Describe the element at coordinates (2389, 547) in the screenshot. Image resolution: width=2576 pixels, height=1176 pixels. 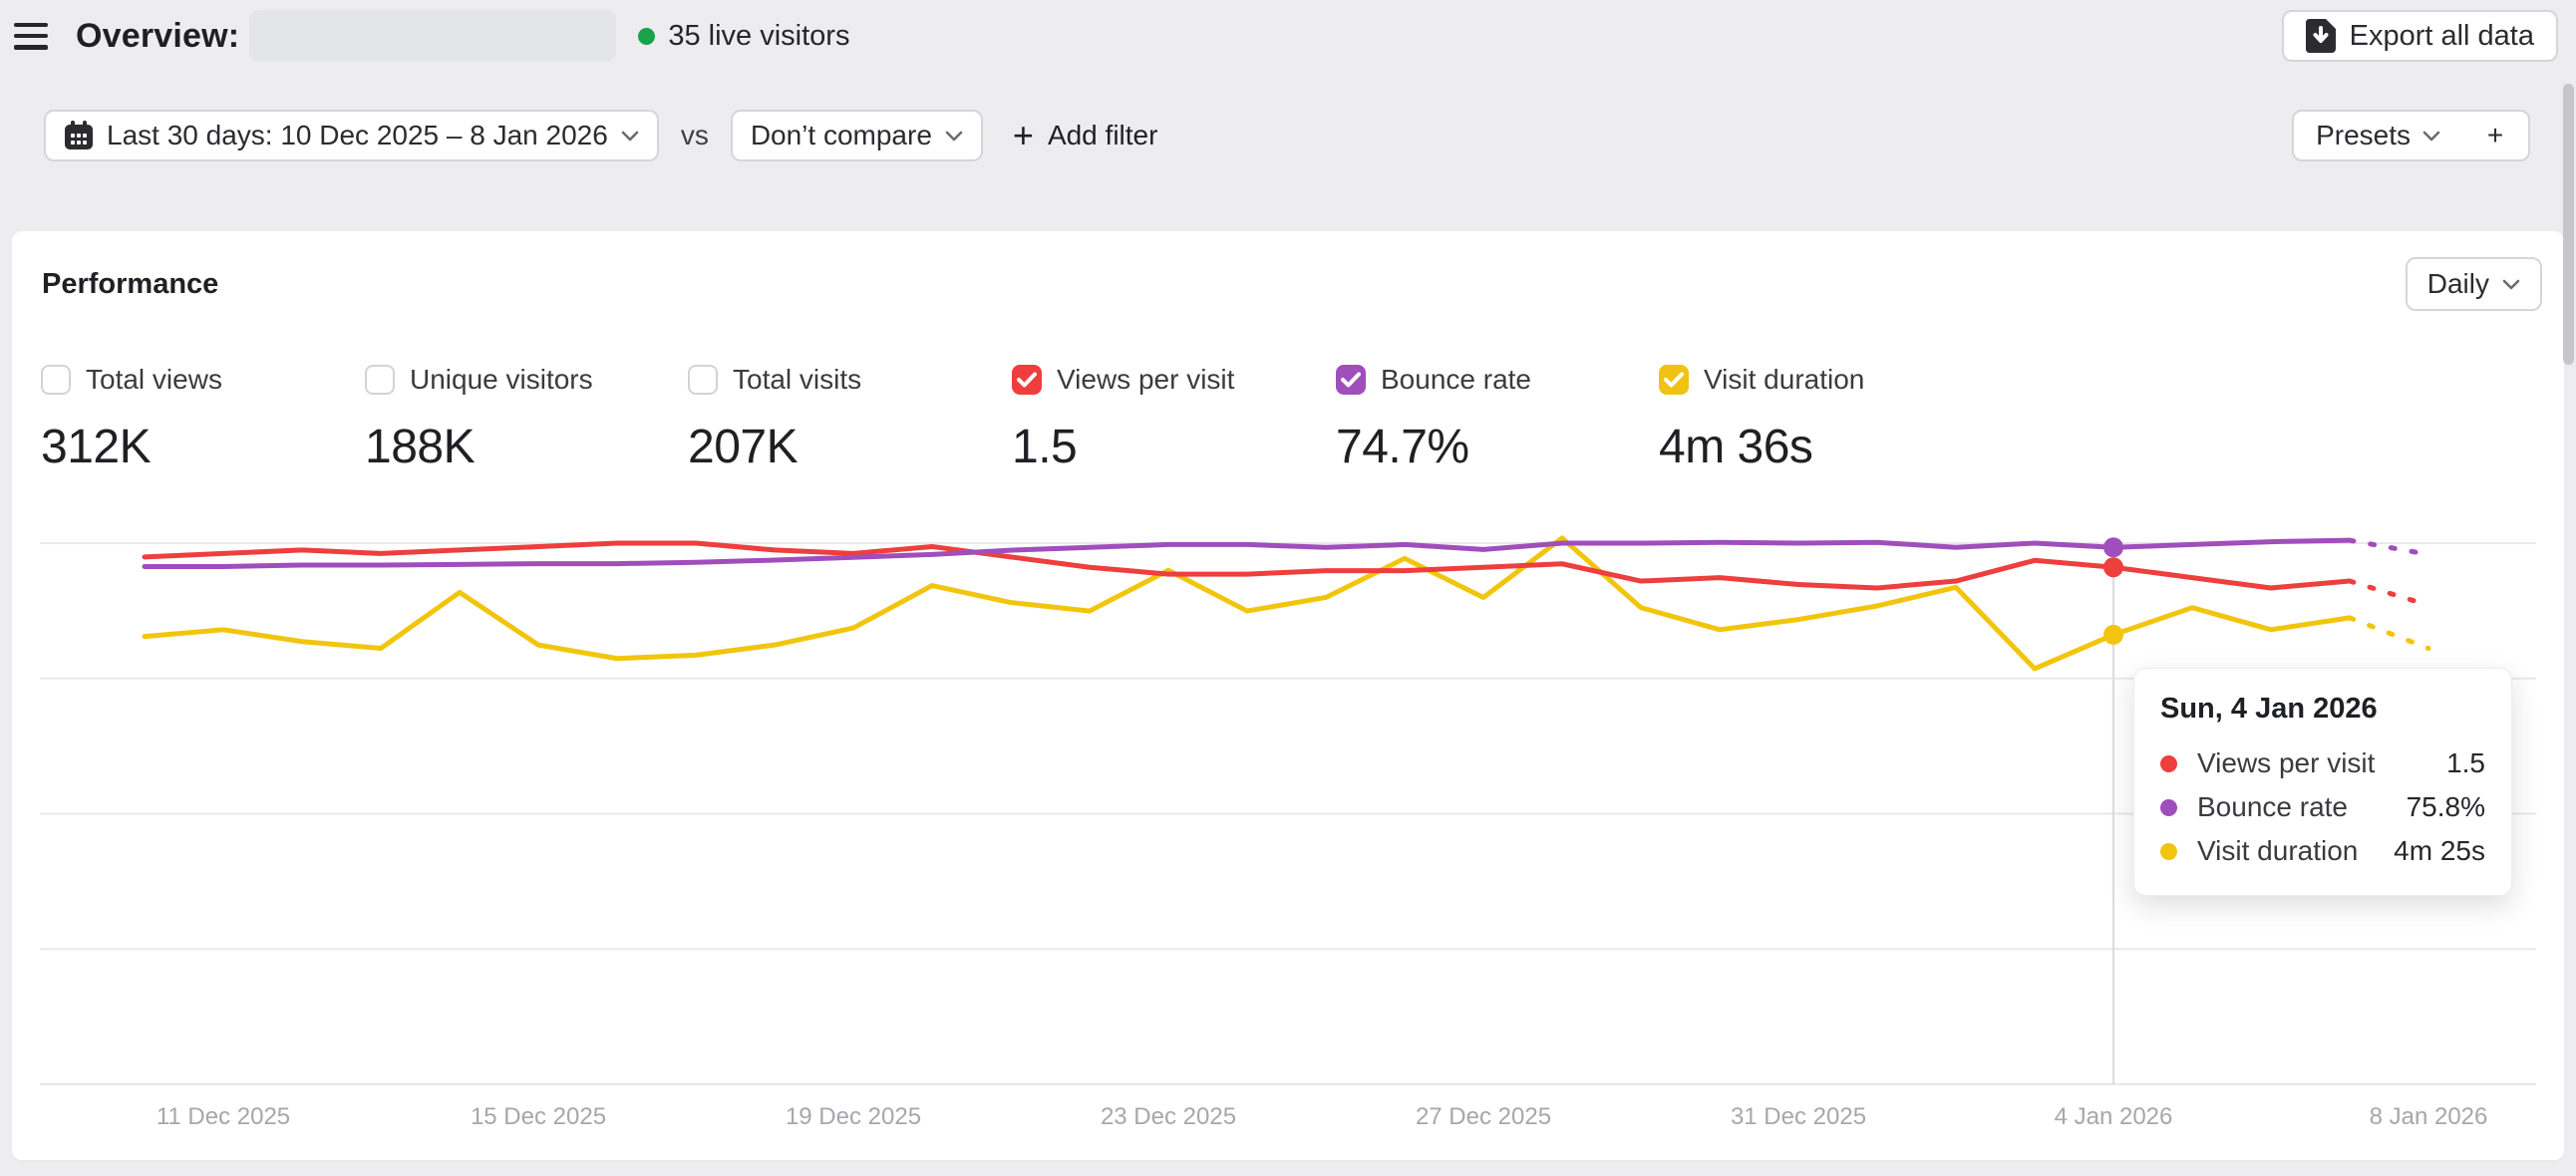
I see `series-line-dashed-bounce-rate` at that location.